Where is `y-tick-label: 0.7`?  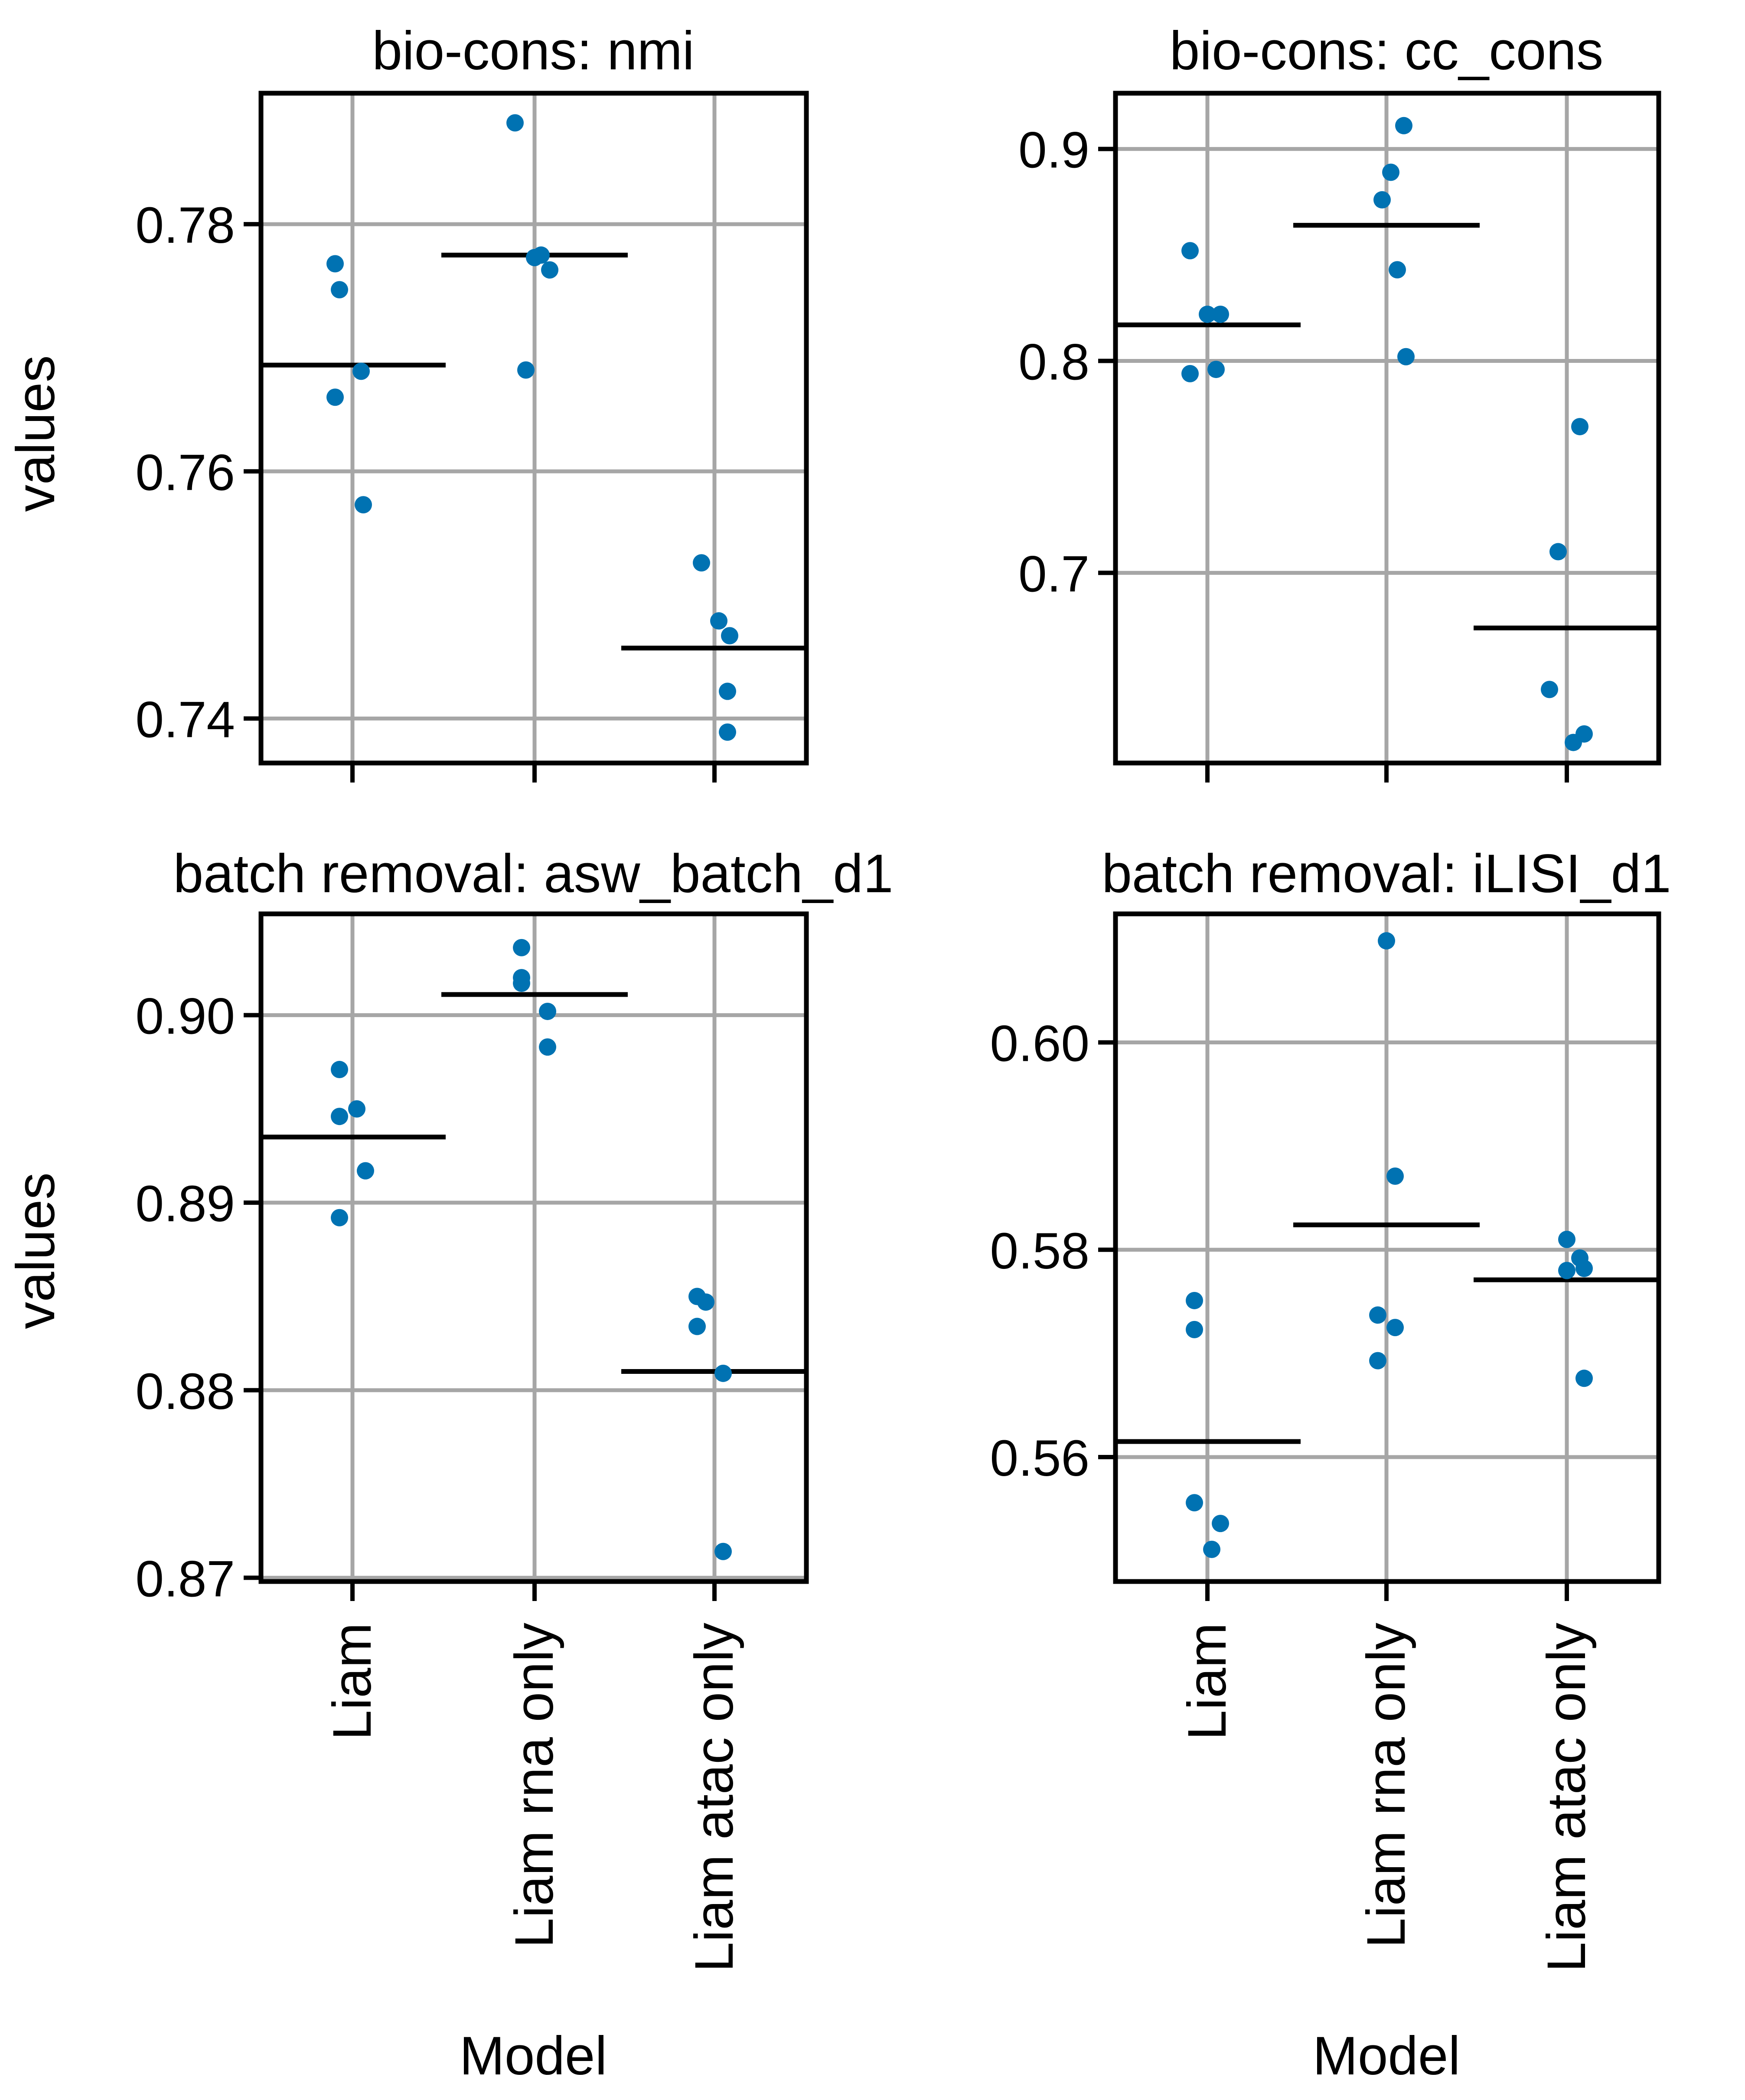
y-tick-label: 0.7 is located at coordinates (1053, 574).